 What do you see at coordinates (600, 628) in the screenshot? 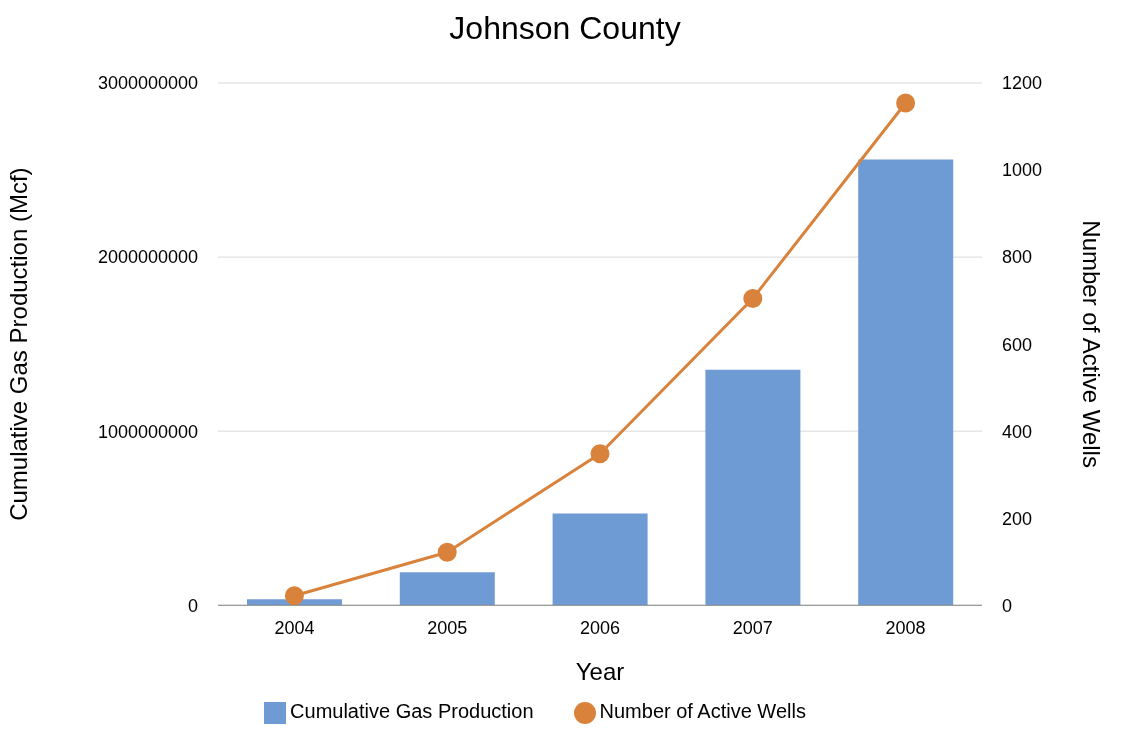
I see `x-tick-label: 2006` at bounding box center [600, 628].